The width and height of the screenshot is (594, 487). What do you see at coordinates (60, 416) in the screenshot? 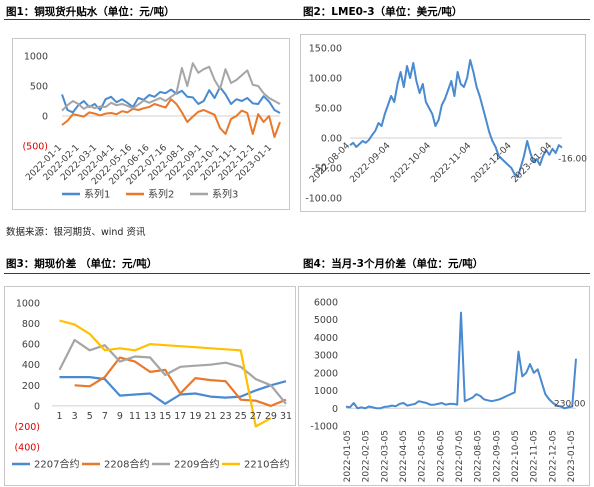
I see `fig3-x-tick-0: 1` at bounding box center [60, 416].